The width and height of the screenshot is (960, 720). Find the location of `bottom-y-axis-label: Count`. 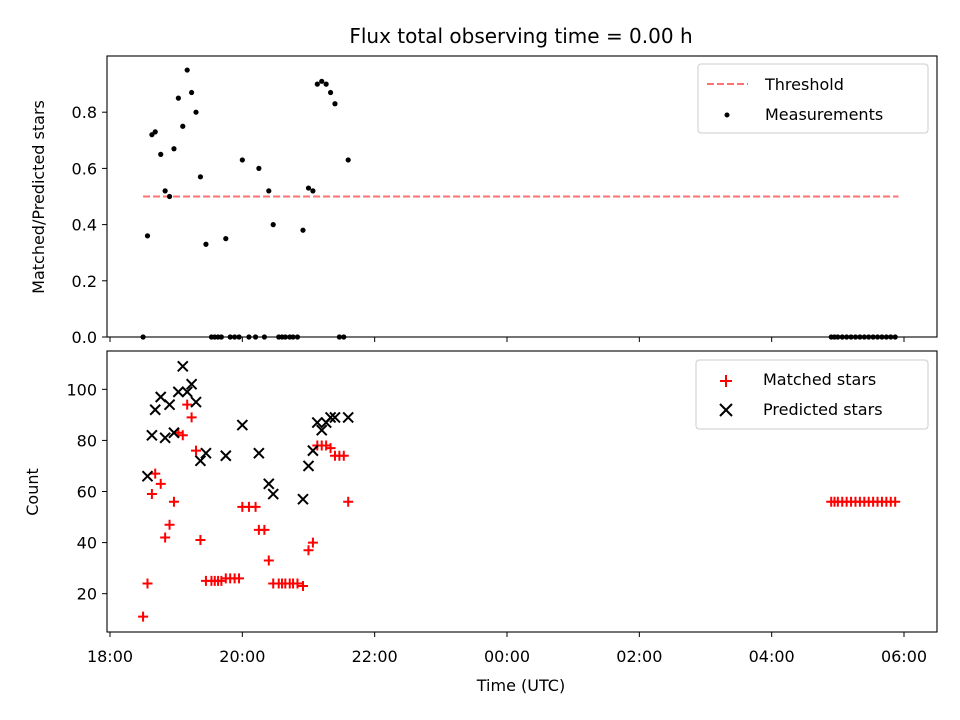

bottom-y-axis-label: Count is located at coordinates (32, 492).